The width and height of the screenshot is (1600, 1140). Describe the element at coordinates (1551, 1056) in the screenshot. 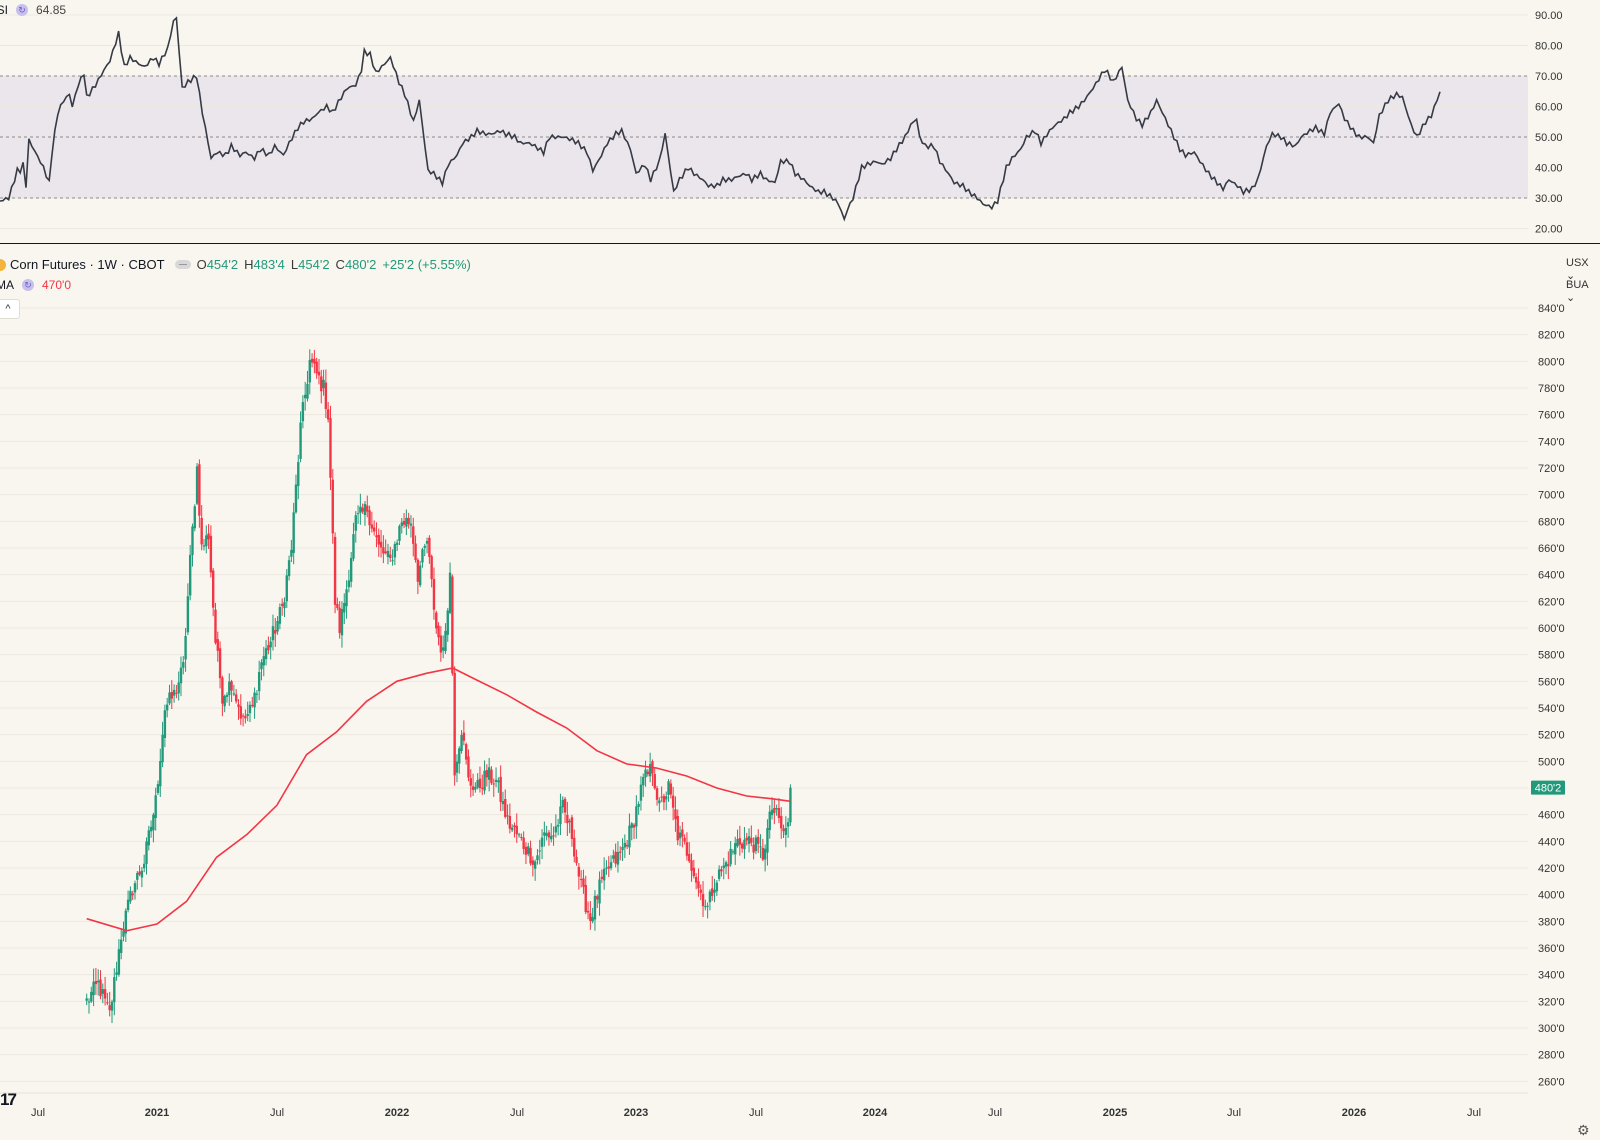

I see `price-tick-label: 280'0` at that location.